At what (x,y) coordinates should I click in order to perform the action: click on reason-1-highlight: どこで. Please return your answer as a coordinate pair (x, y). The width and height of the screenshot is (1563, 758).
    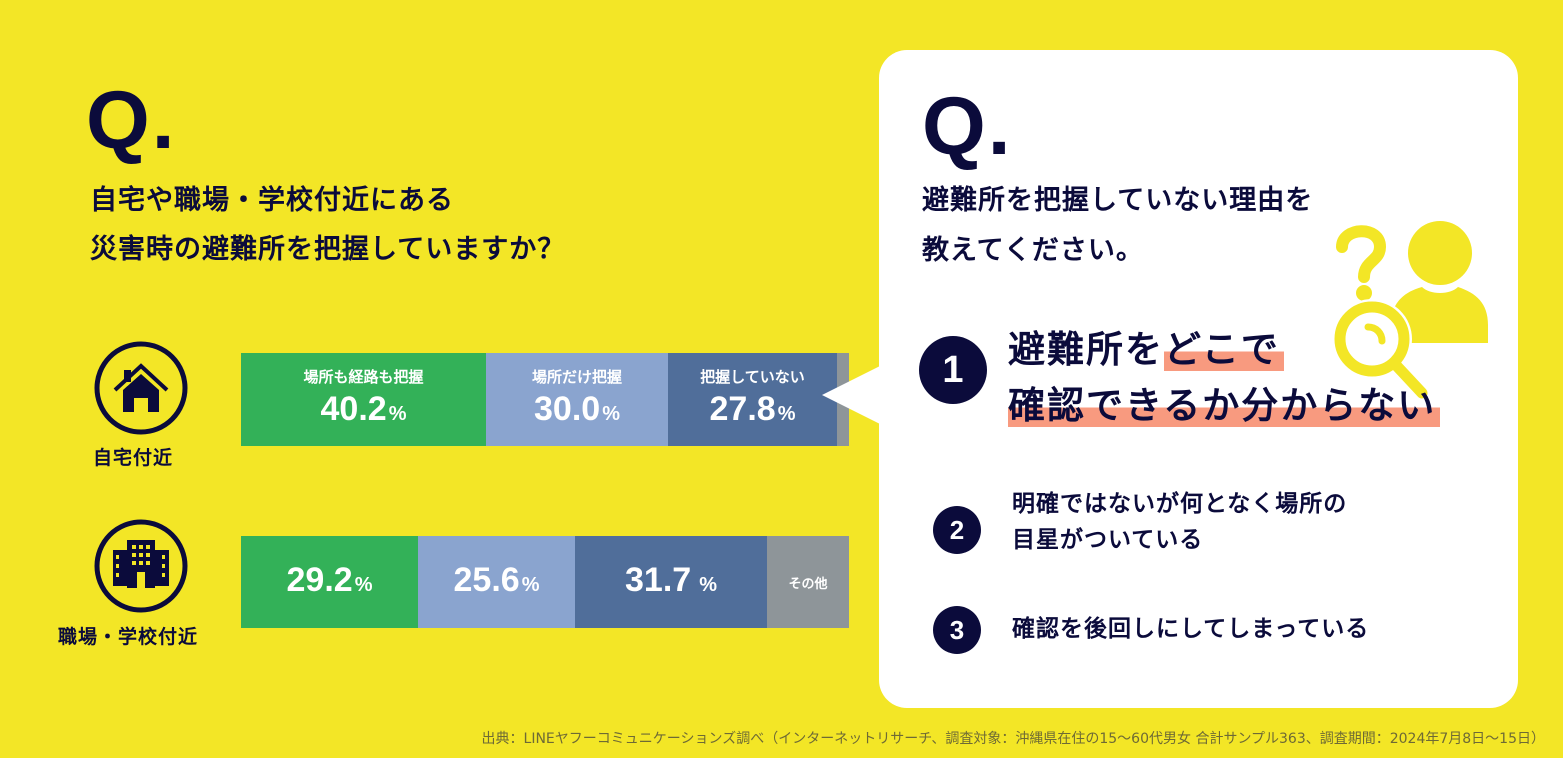
    Looking at the image, I should click on (1224, 349).